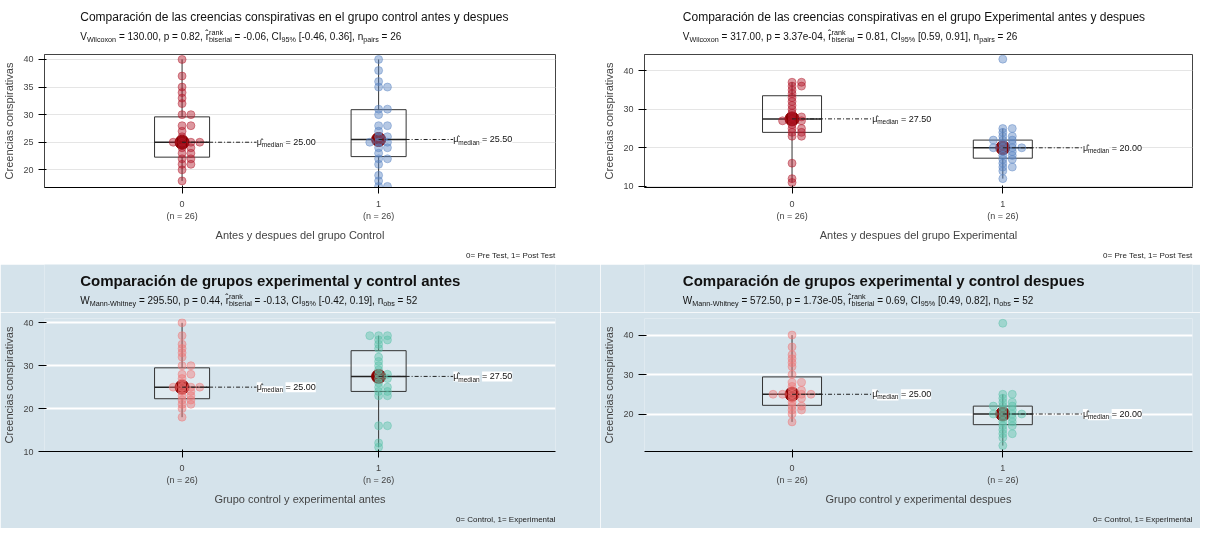 This screenshot has width=1207, height=538. Describe the element at coordinates (883, 280) in the screenshot. I see `chart-title: Comparación de grupos experimental y control despues` at that location.